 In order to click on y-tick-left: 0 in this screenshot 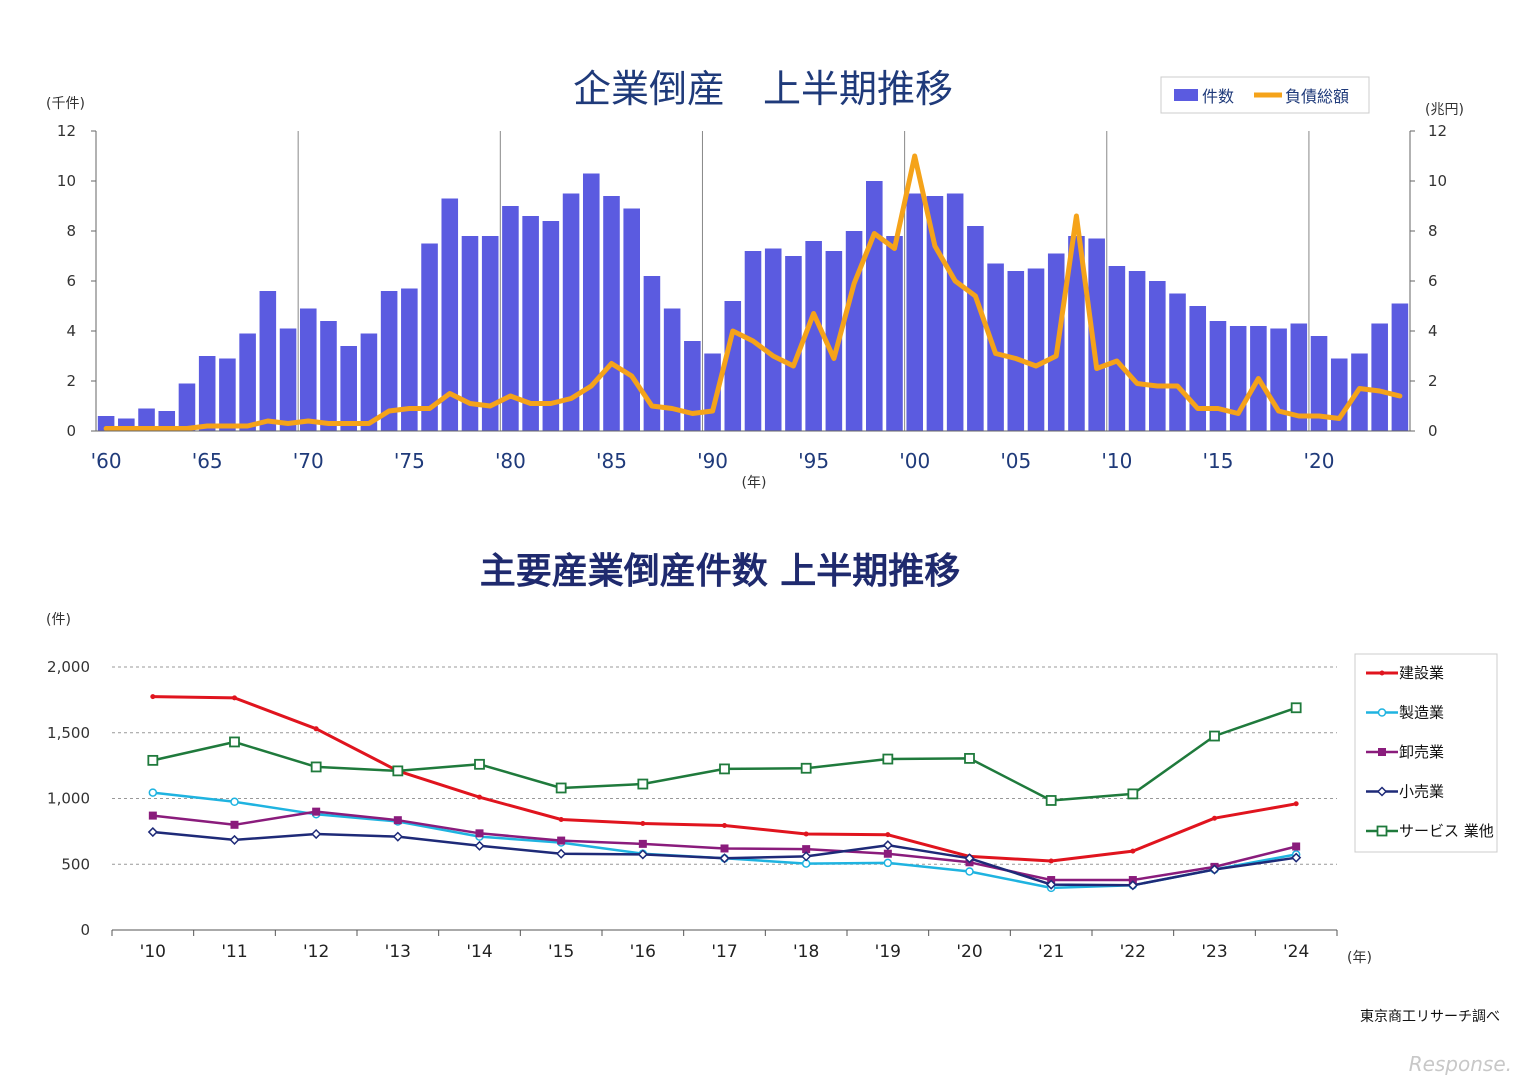, I will do `click(71, 431)`.